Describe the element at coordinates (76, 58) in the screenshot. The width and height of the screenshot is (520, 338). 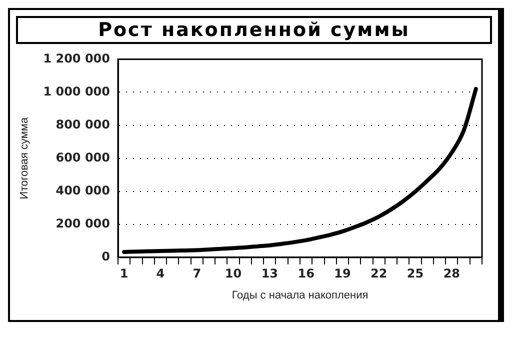
I see `y-tick-label: 1 200 000` at that location.